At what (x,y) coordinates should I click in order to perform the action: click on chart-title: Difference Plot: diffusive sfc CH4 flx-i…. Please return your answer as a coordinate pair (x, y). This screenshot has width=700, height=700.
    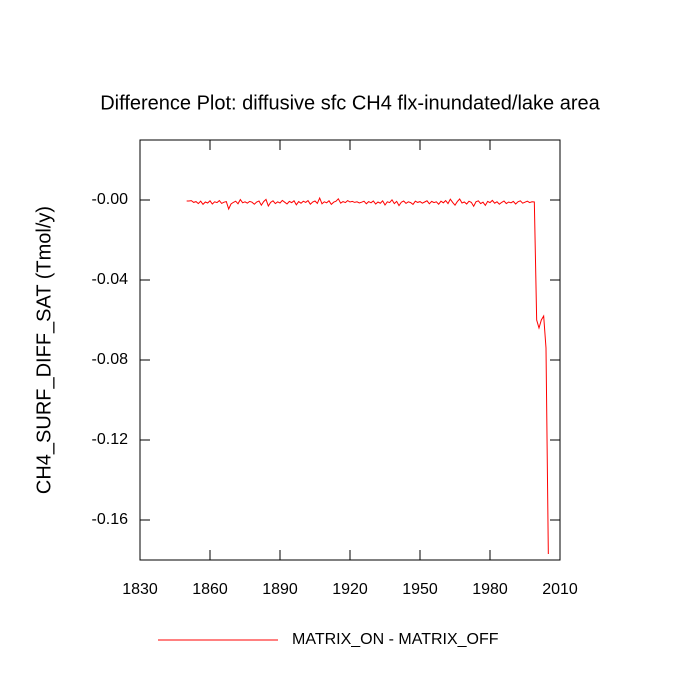
    Looking at the image, I should click on (350, 103).